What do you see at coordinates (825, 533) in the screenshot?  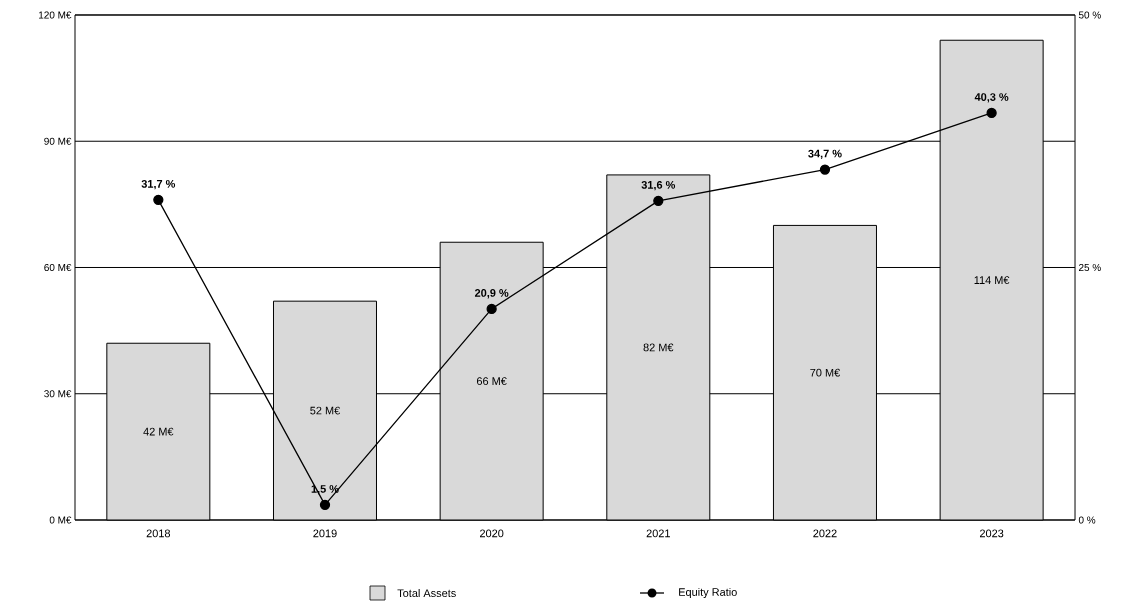 I see `x-tick-label: 2022` at bounding box center [825, 533].